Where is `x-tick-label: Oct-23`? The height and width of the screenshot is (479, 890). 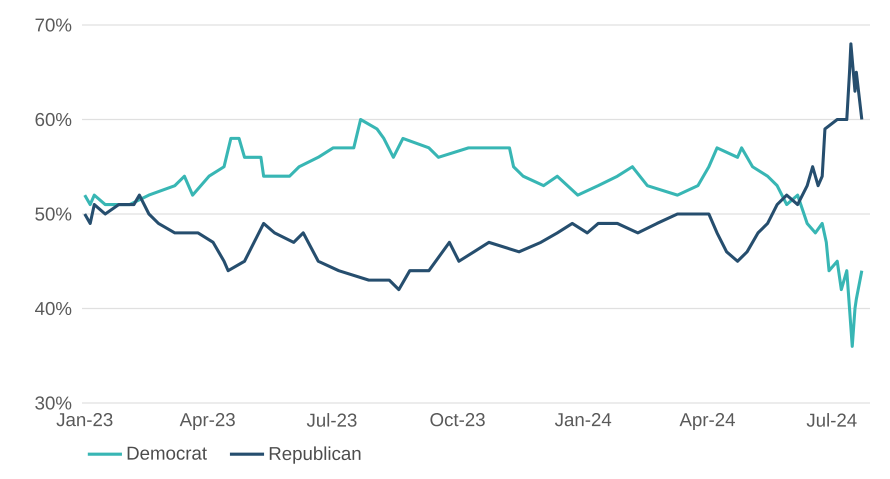
x-tick-label: Oct-23 is located at coordinates (457, 419).